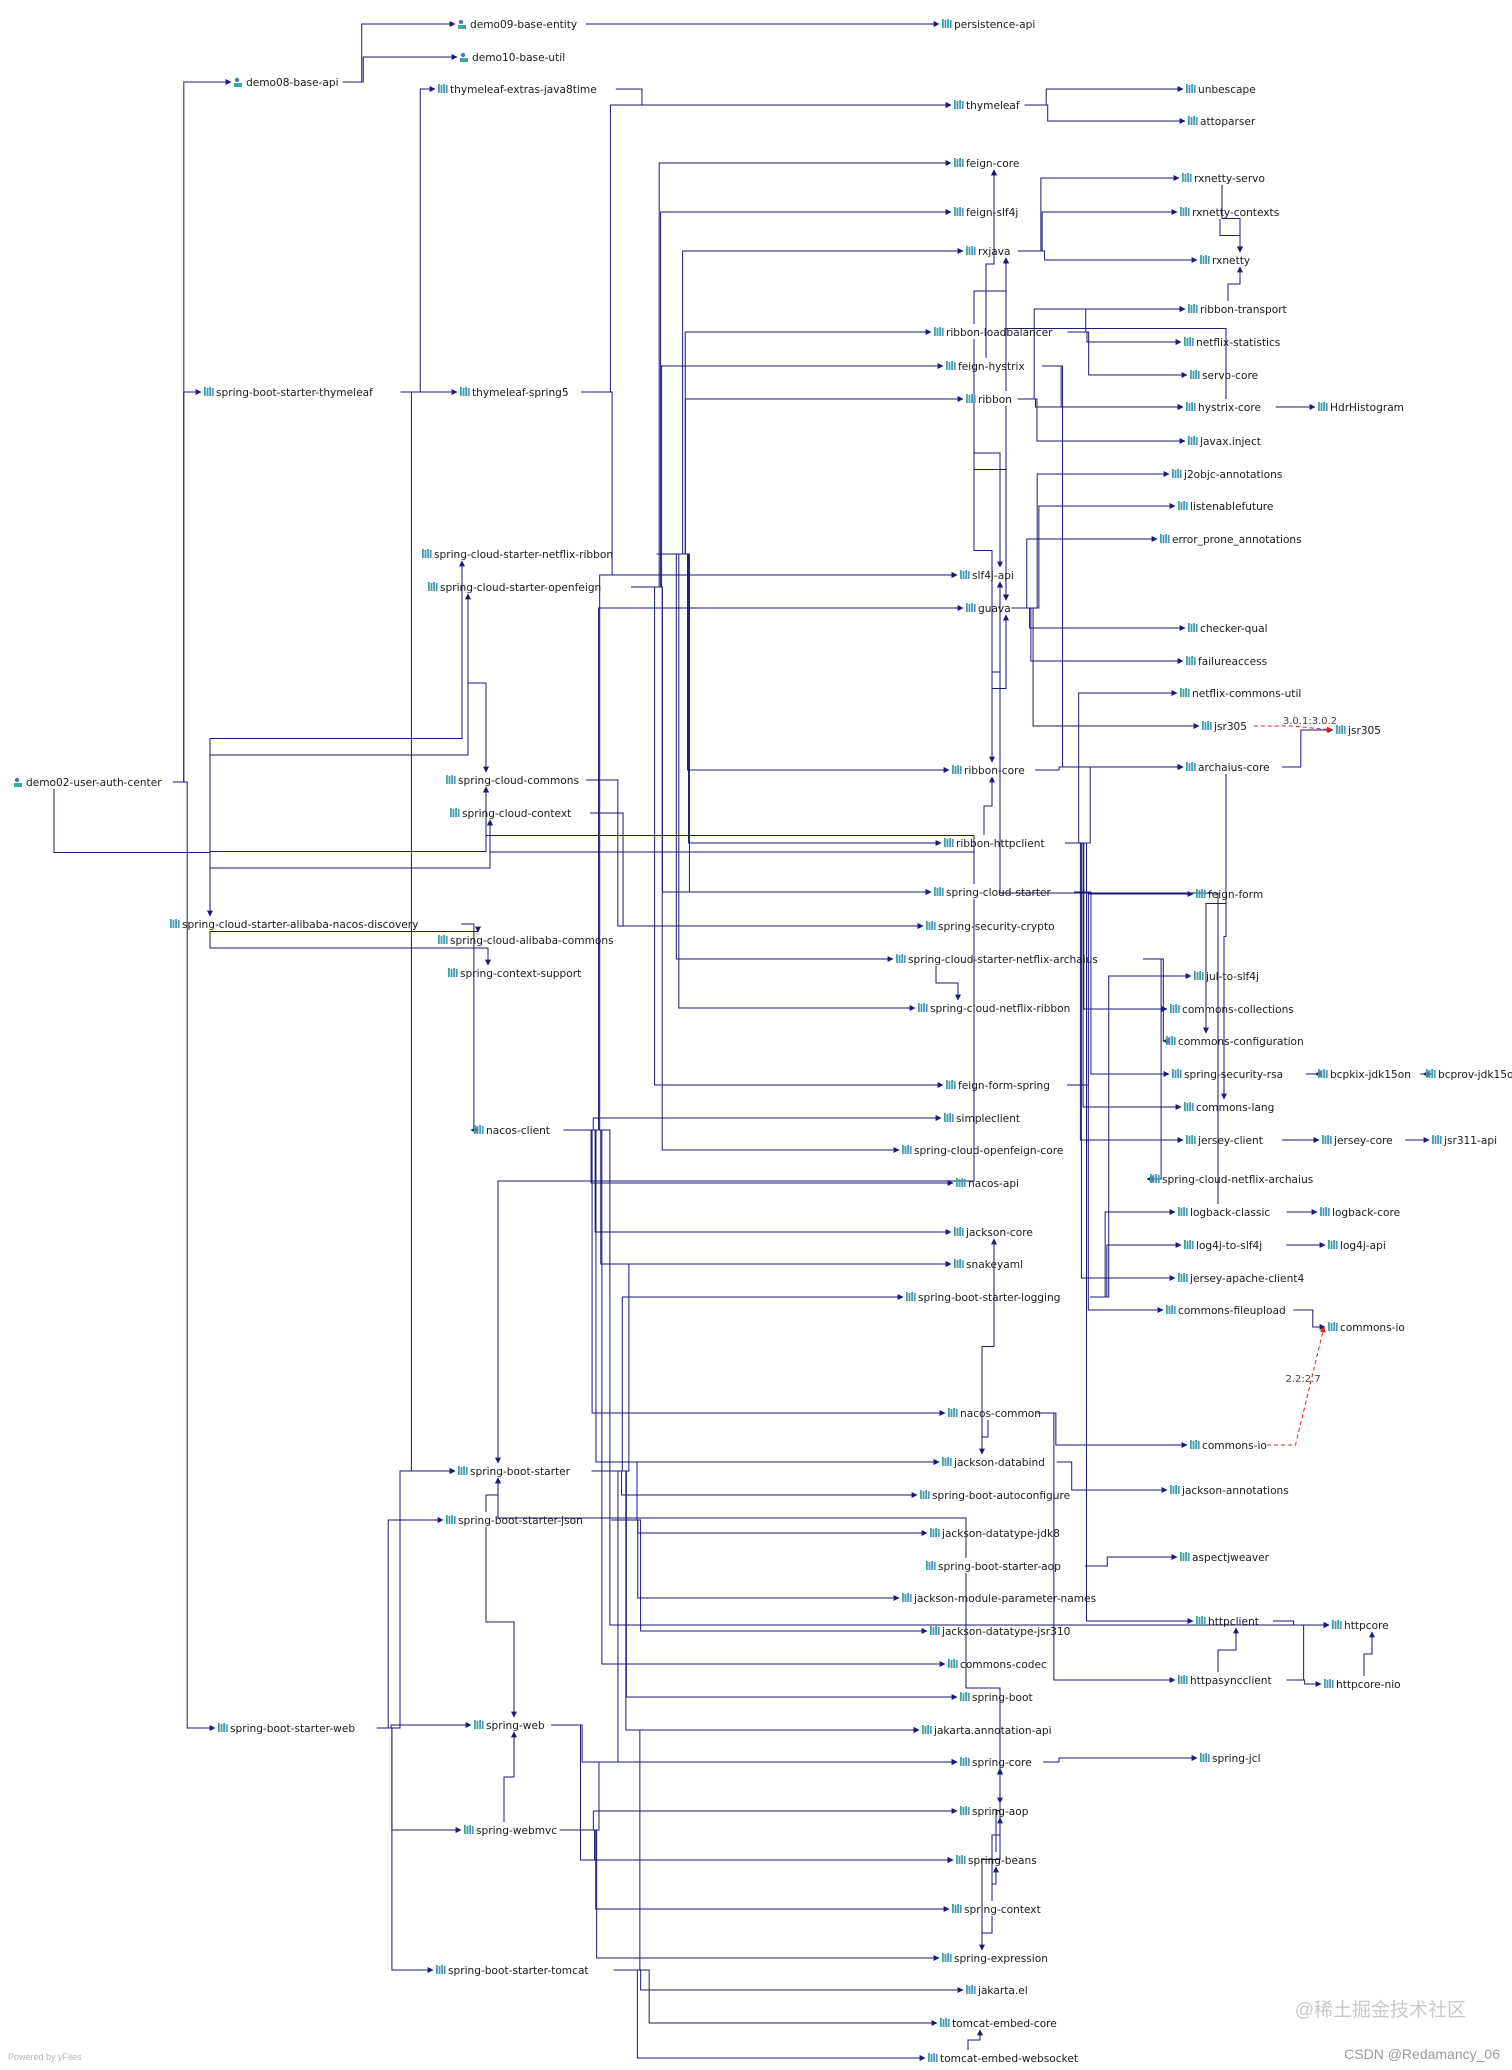  Describe the element at coordinates (987, 1731) in the screenshot. I see `node-jakarta-ann: jakarta.annotation-api` at that location.